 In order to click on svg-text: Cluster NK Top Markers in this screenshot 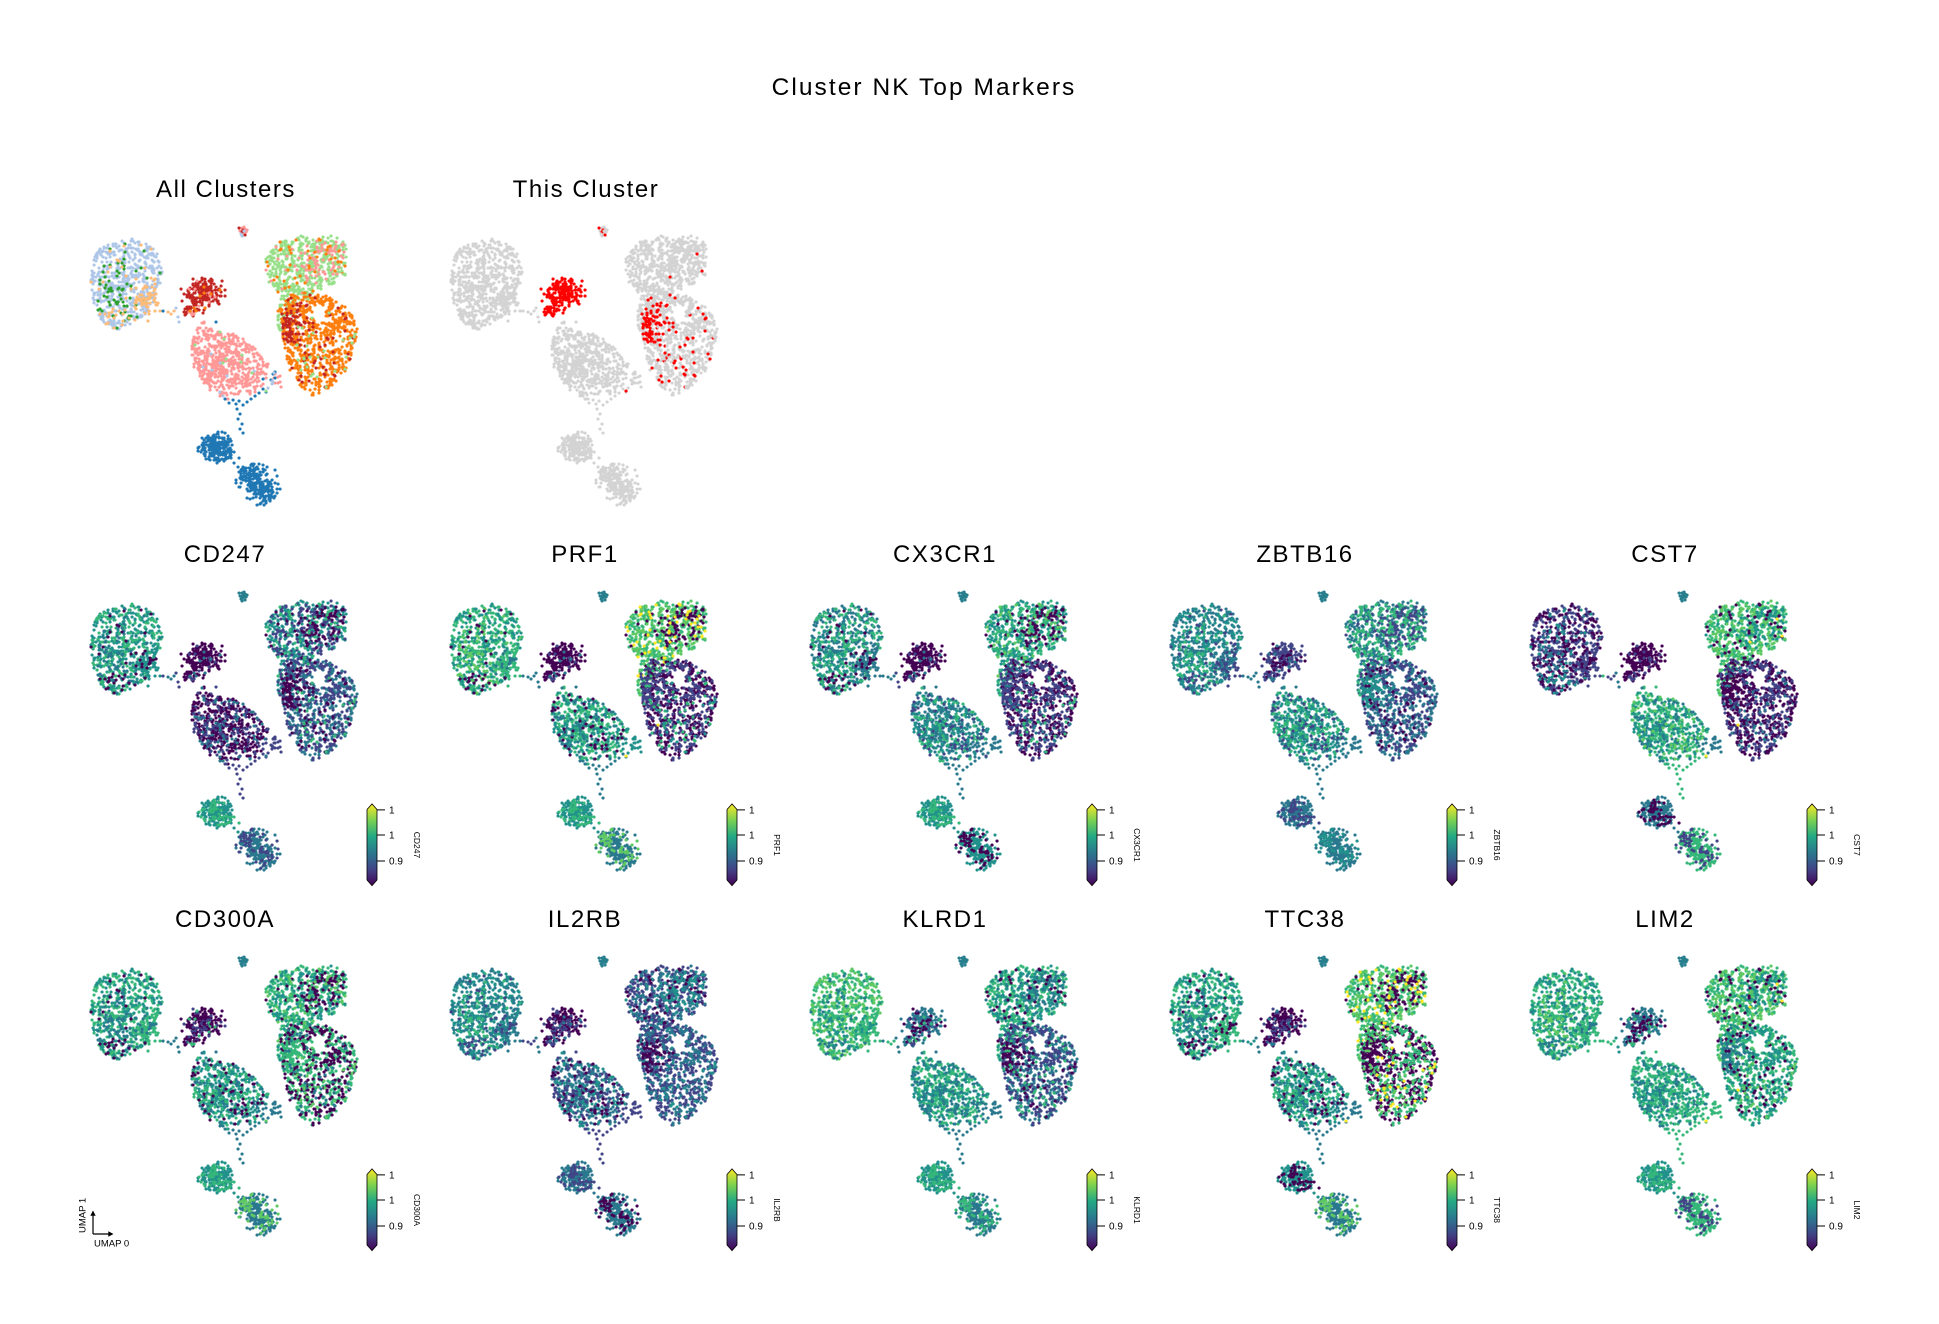, I will do `click(924, 87)`.